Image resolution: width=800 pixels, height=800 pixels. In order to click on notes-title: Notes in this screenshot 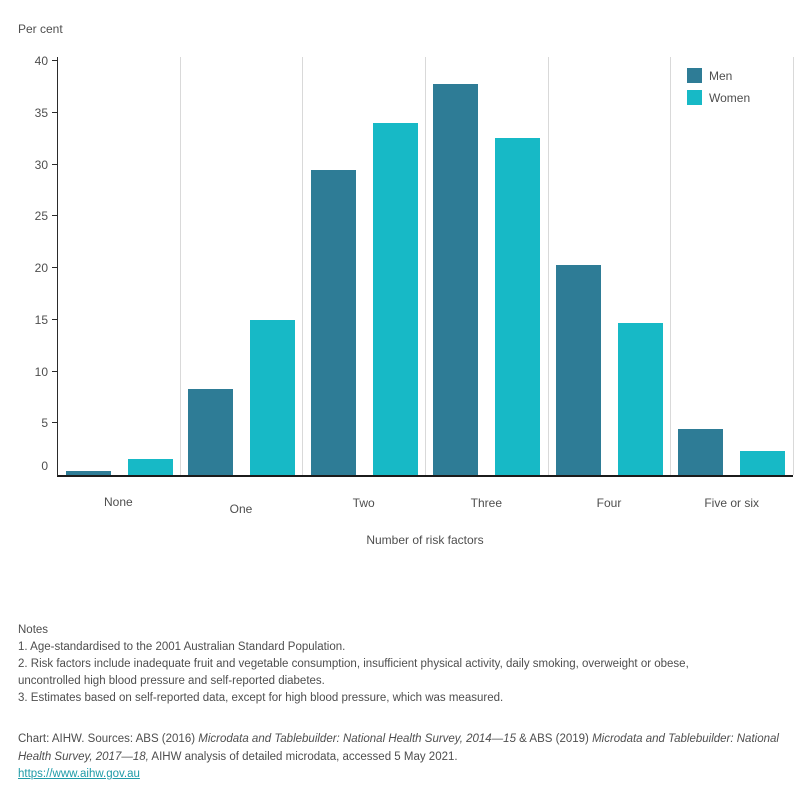, I will do `click(33, 630)`.